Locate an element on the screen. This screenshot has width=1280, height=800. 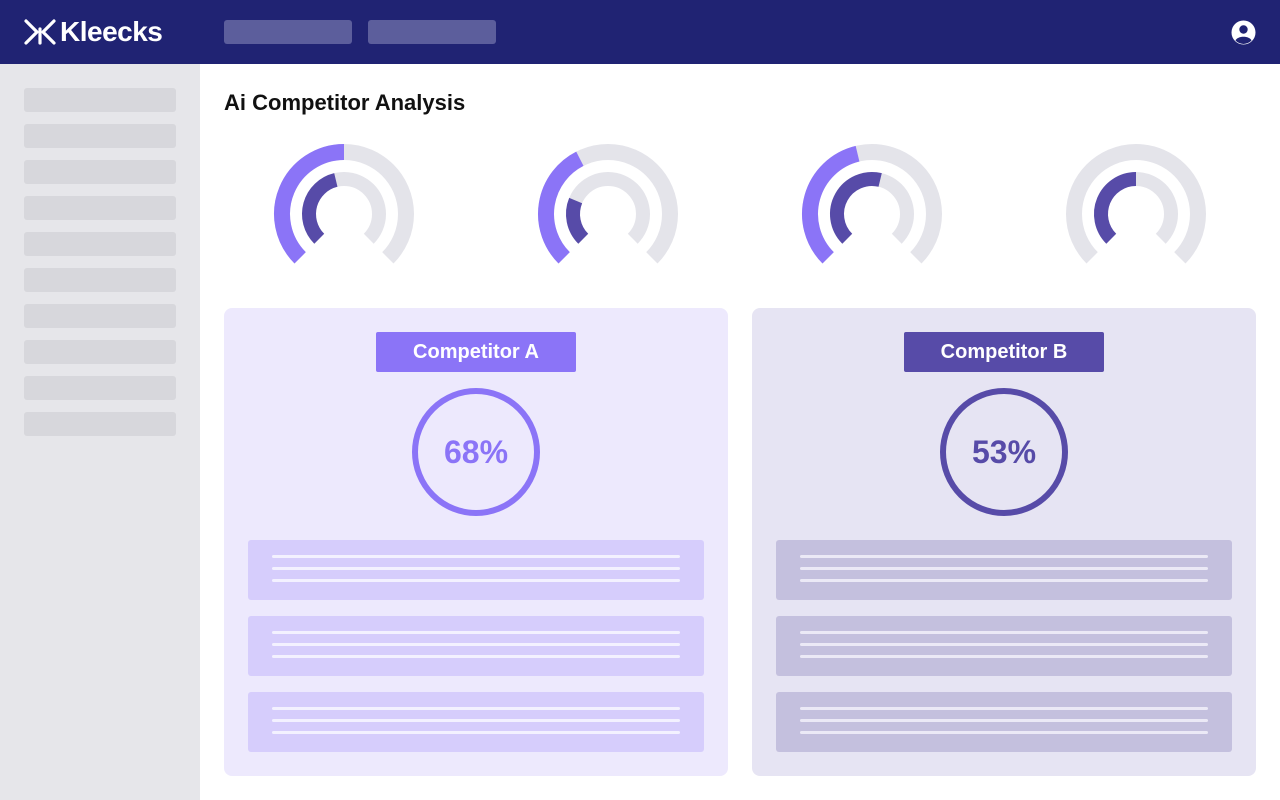
sidebar is located at coordinates (100, 432).